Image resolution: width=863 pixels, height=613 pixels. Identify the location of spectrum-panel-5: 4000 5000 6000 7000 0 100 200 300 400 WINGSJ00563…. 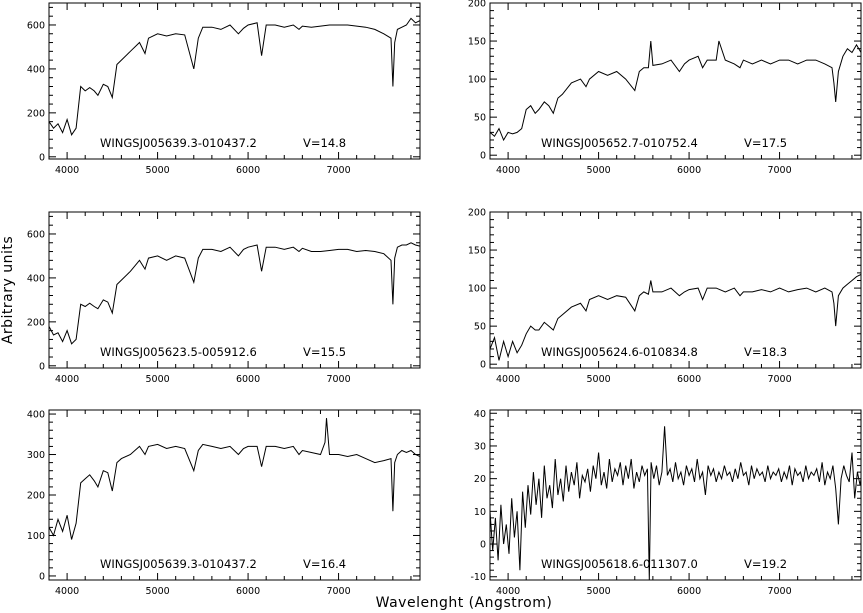
(224, 503).